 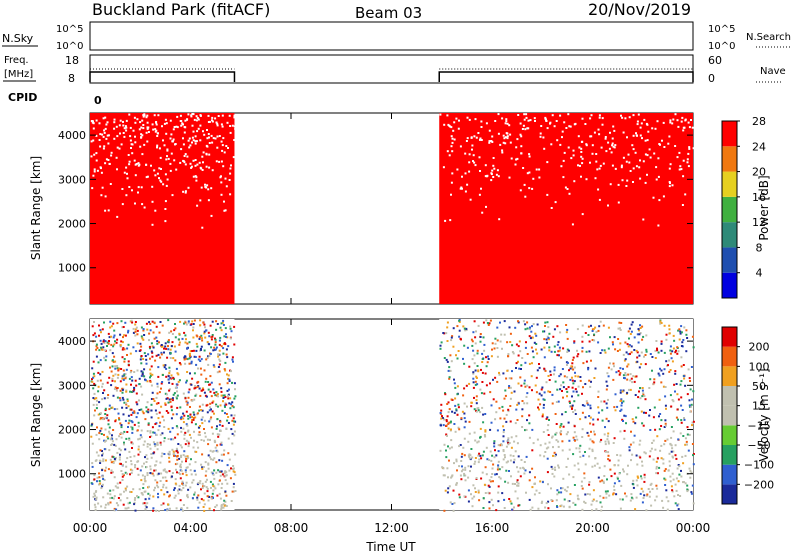 I want to click on x-tick-label: 00:00, so click(x=693, y=528).